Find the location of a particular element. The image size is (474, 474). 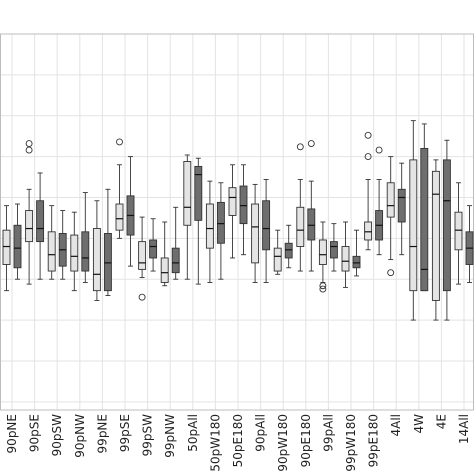

tick-label-90pW180: 90pW180 is located at coordinates (283, 443).